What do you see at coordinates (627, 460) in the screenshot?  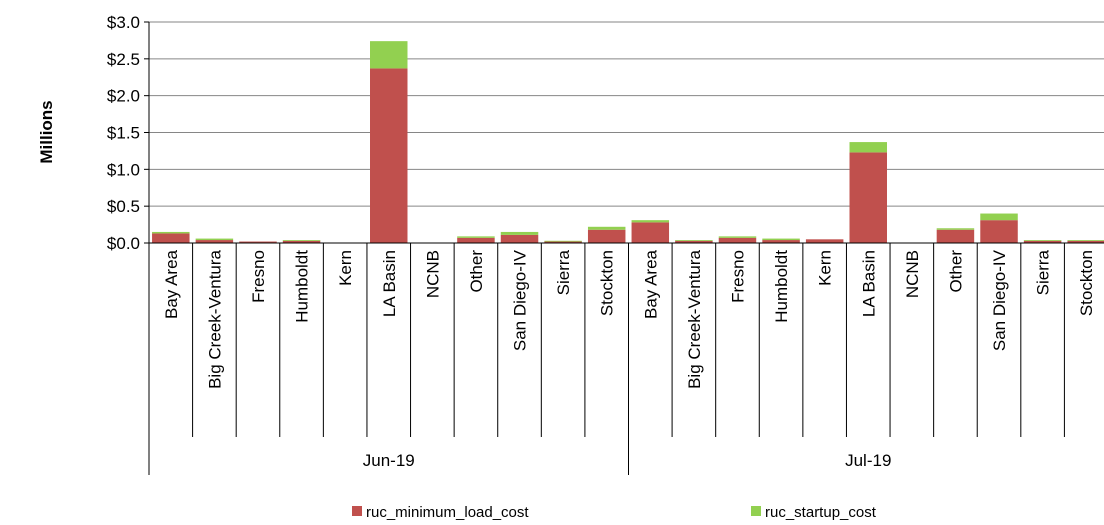 I see `group-labels: Jun-19 Jul-19` at bounding box center [627, 460].